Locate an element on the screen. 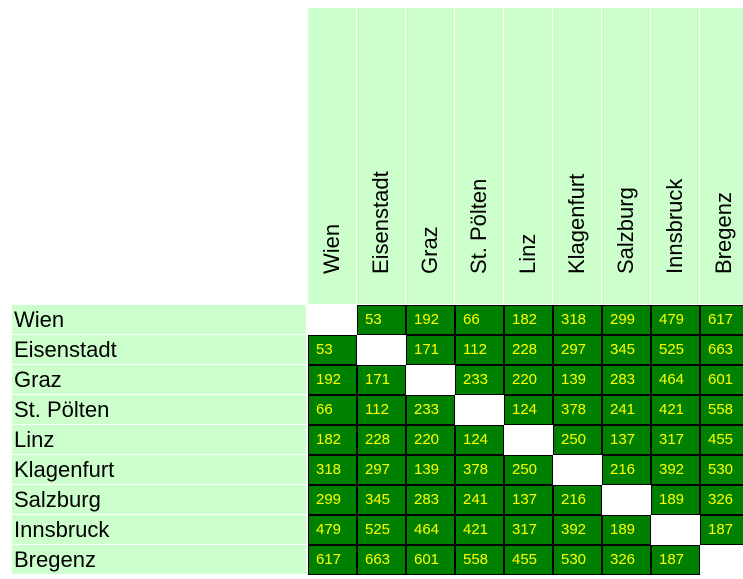 The height and width of the screenshot is (579, 743). column-header-label: Innsbruck is located at coordinates (674, 226).